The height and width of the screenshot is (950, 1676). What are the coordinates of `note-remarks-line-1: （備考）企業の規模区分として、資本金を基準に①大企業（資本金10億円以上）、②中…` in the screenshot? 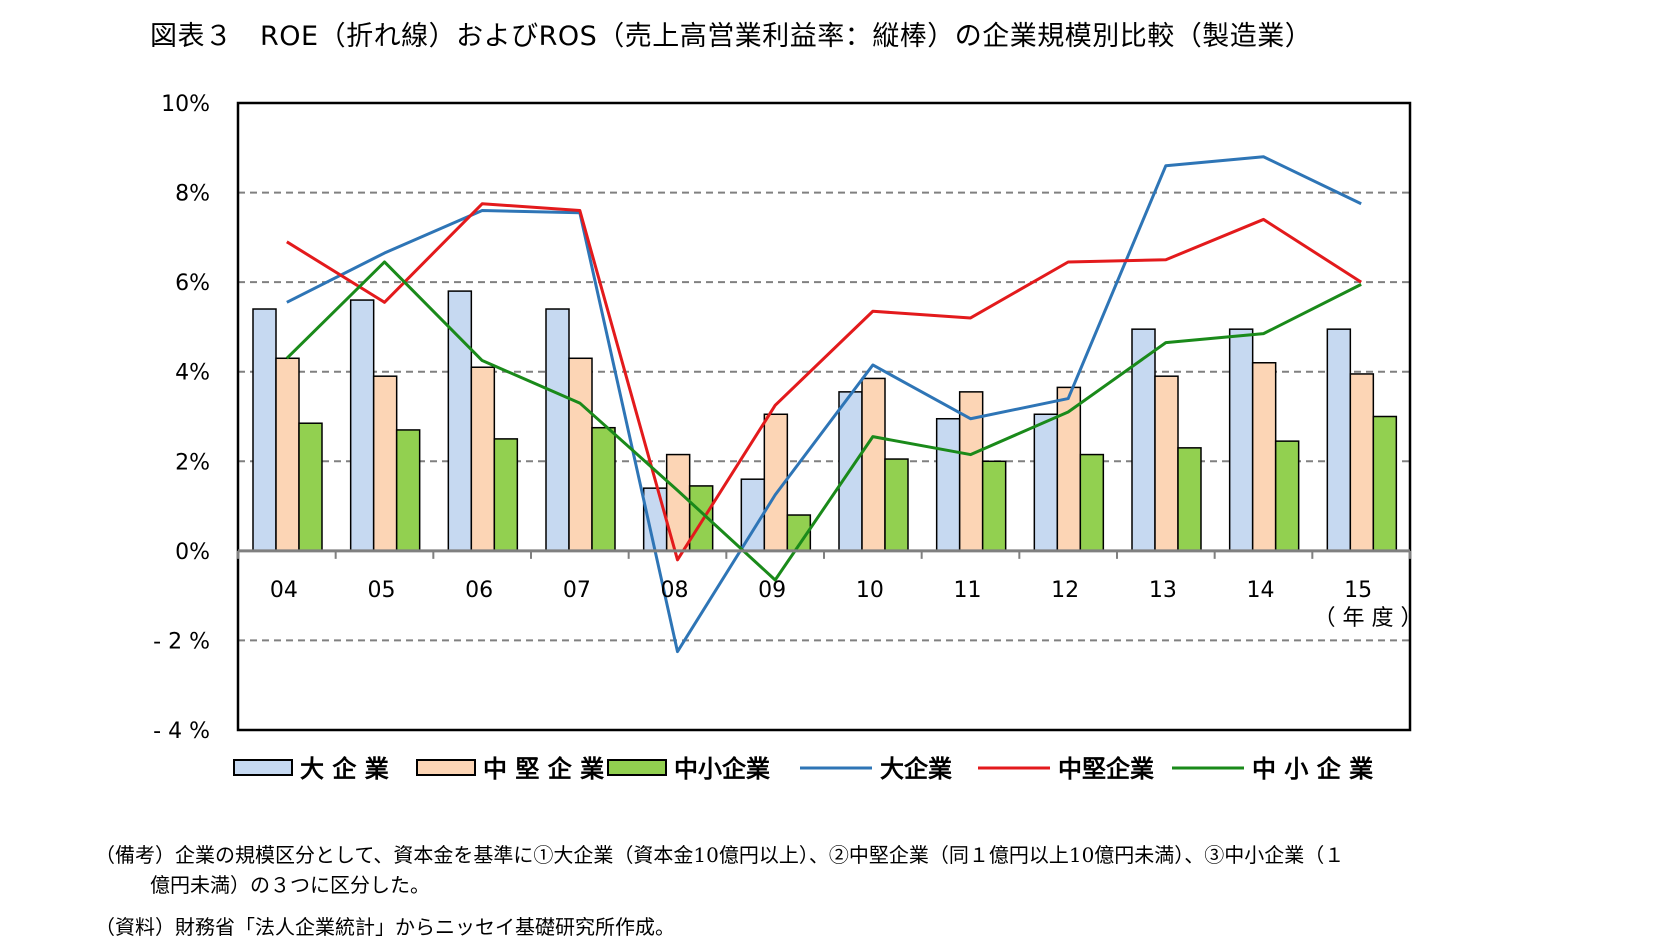 It's located at (720, 855).